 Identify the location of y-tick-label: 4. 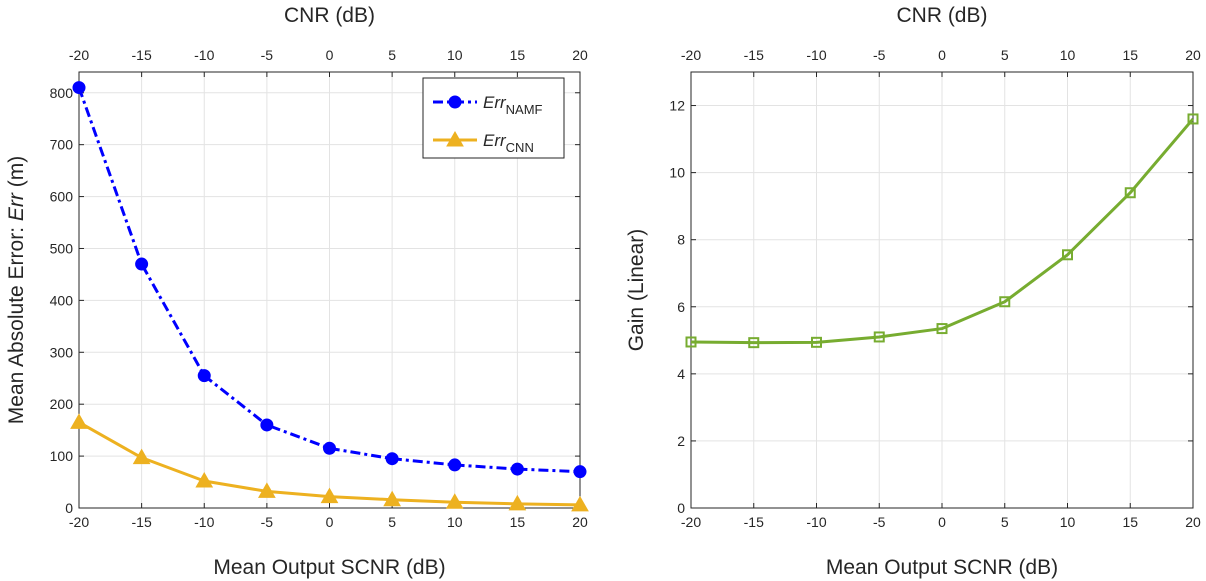
(681, 374).